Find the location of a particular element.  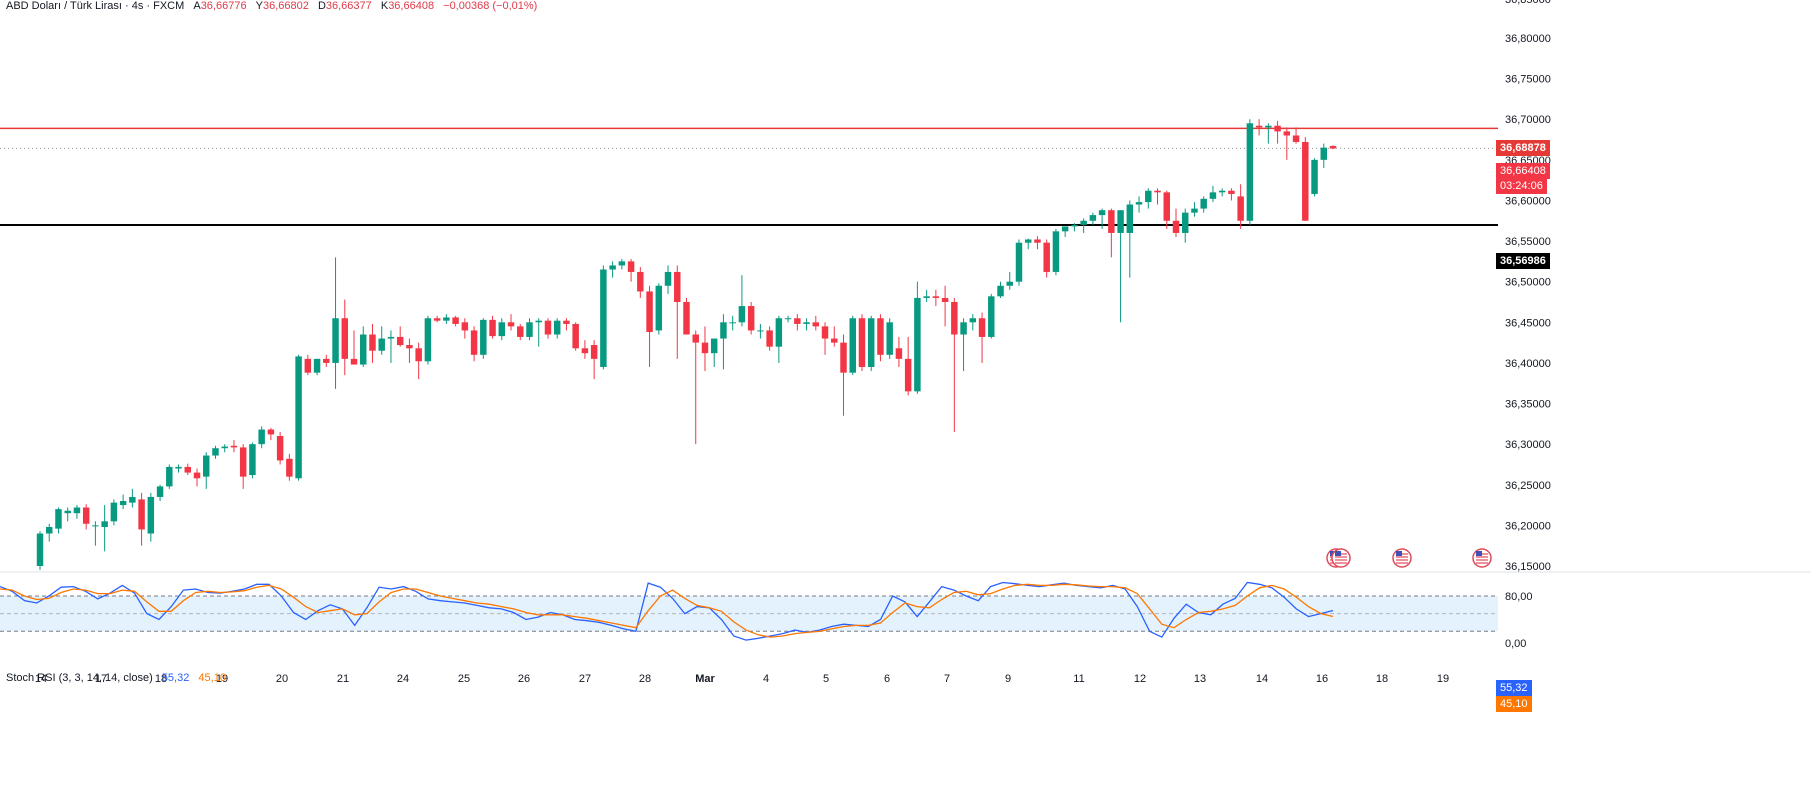

stoch-rsi-title: Stoch RSI (3, 3, 14, 14, close) is located at coordinates (79, 678).